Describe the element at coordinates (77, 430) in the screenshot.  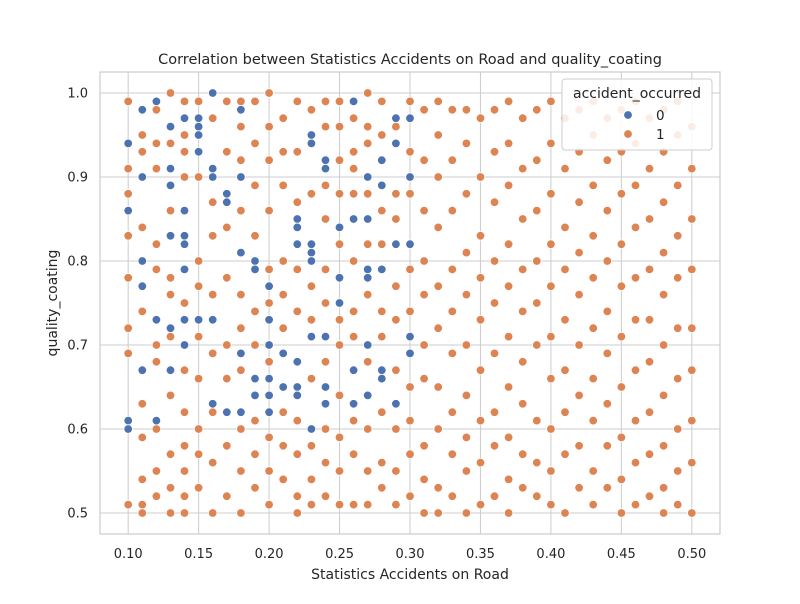
I see `y-tick-label: 0.6` at that location.